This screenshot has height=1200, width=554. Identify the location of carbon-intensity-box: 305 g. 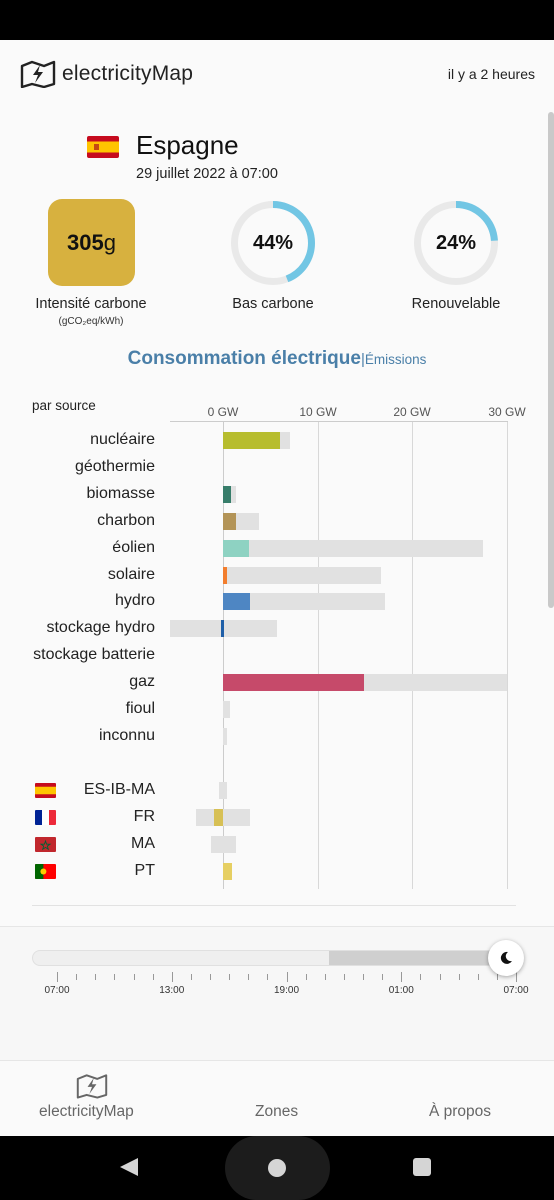
(91, 242).